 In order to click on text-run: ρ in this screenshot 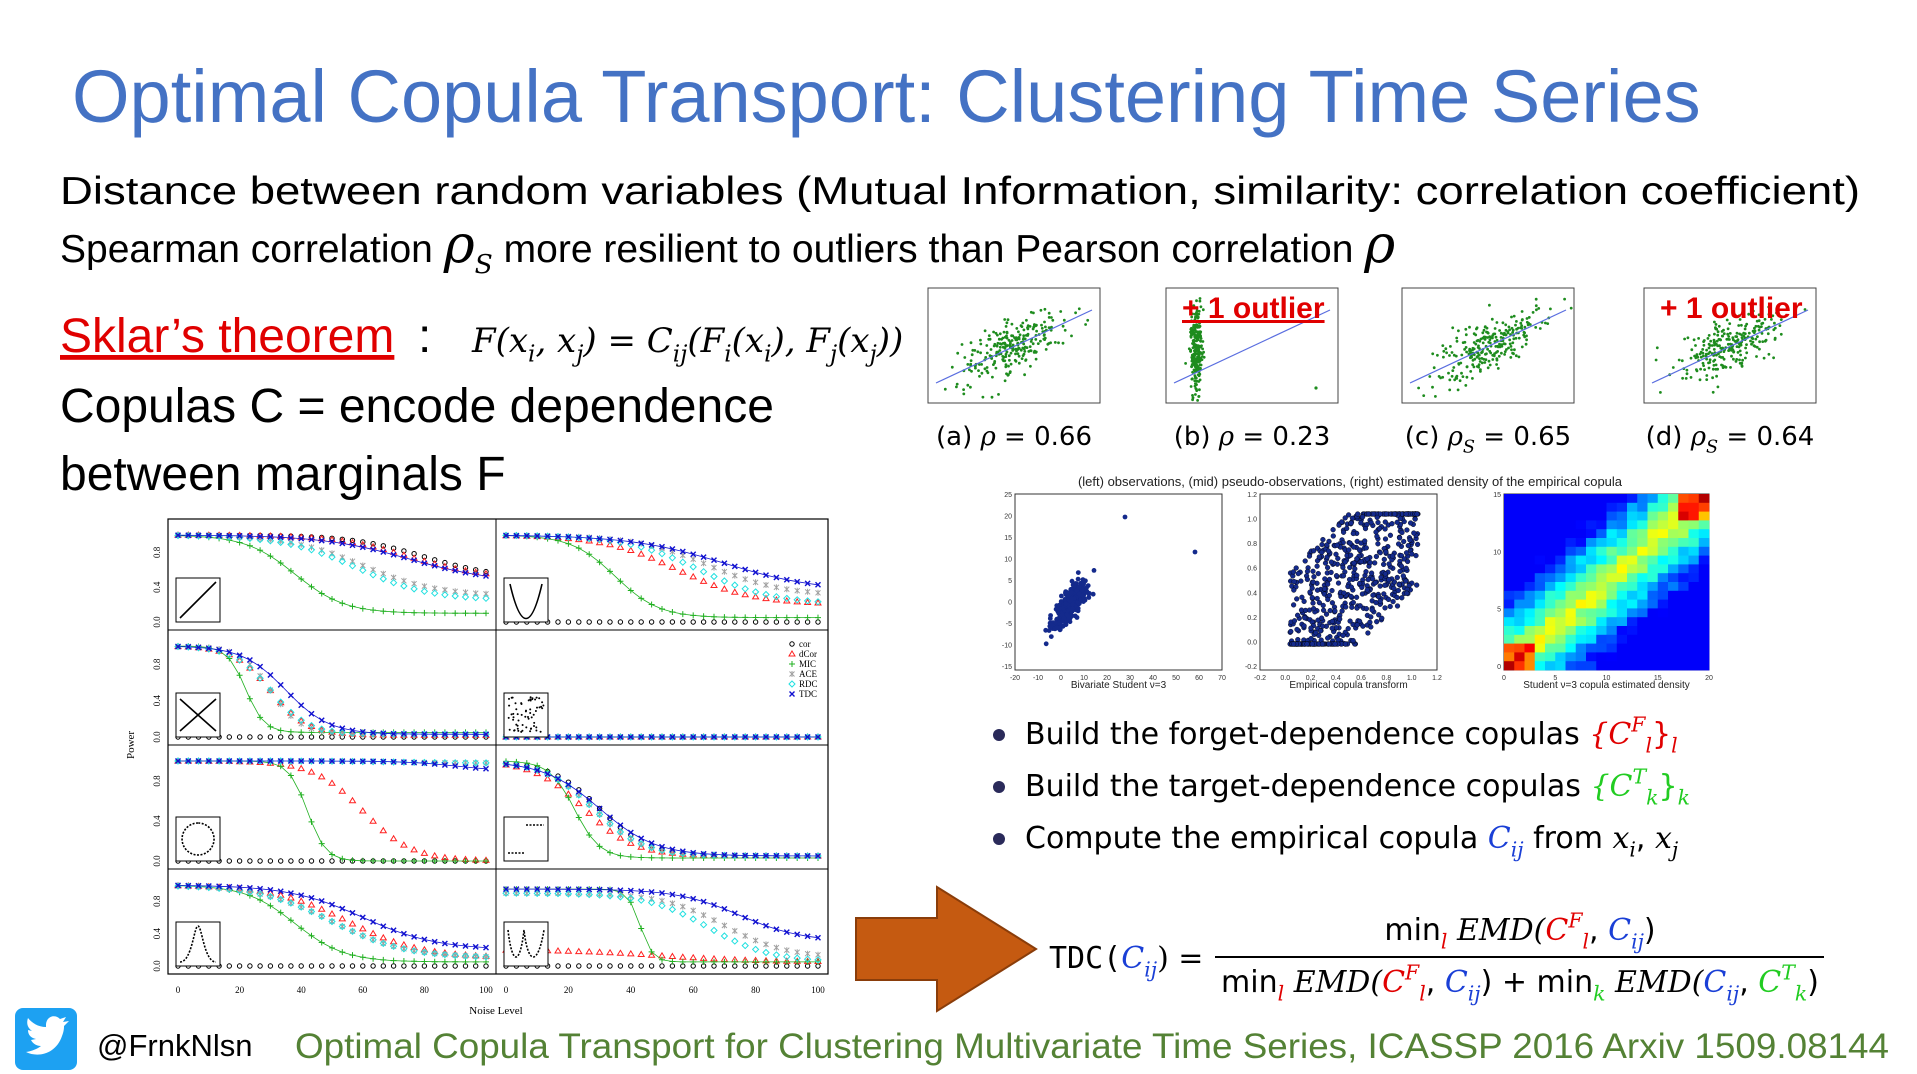, I will do `click(1226, 437)`.